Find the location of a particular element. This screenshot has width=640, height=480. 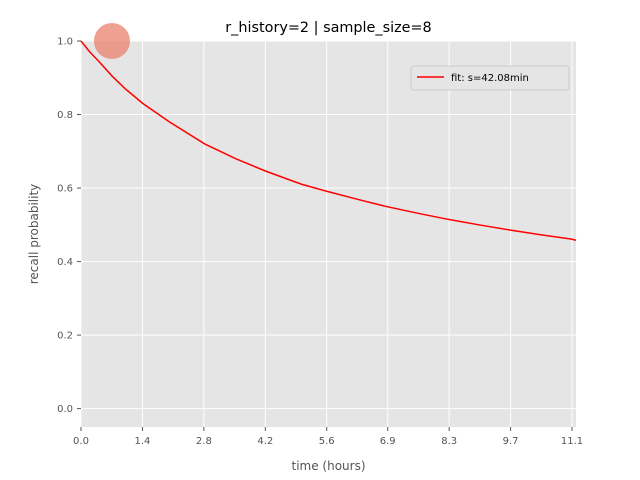

scatter-point is located at coordinates (111, 41).